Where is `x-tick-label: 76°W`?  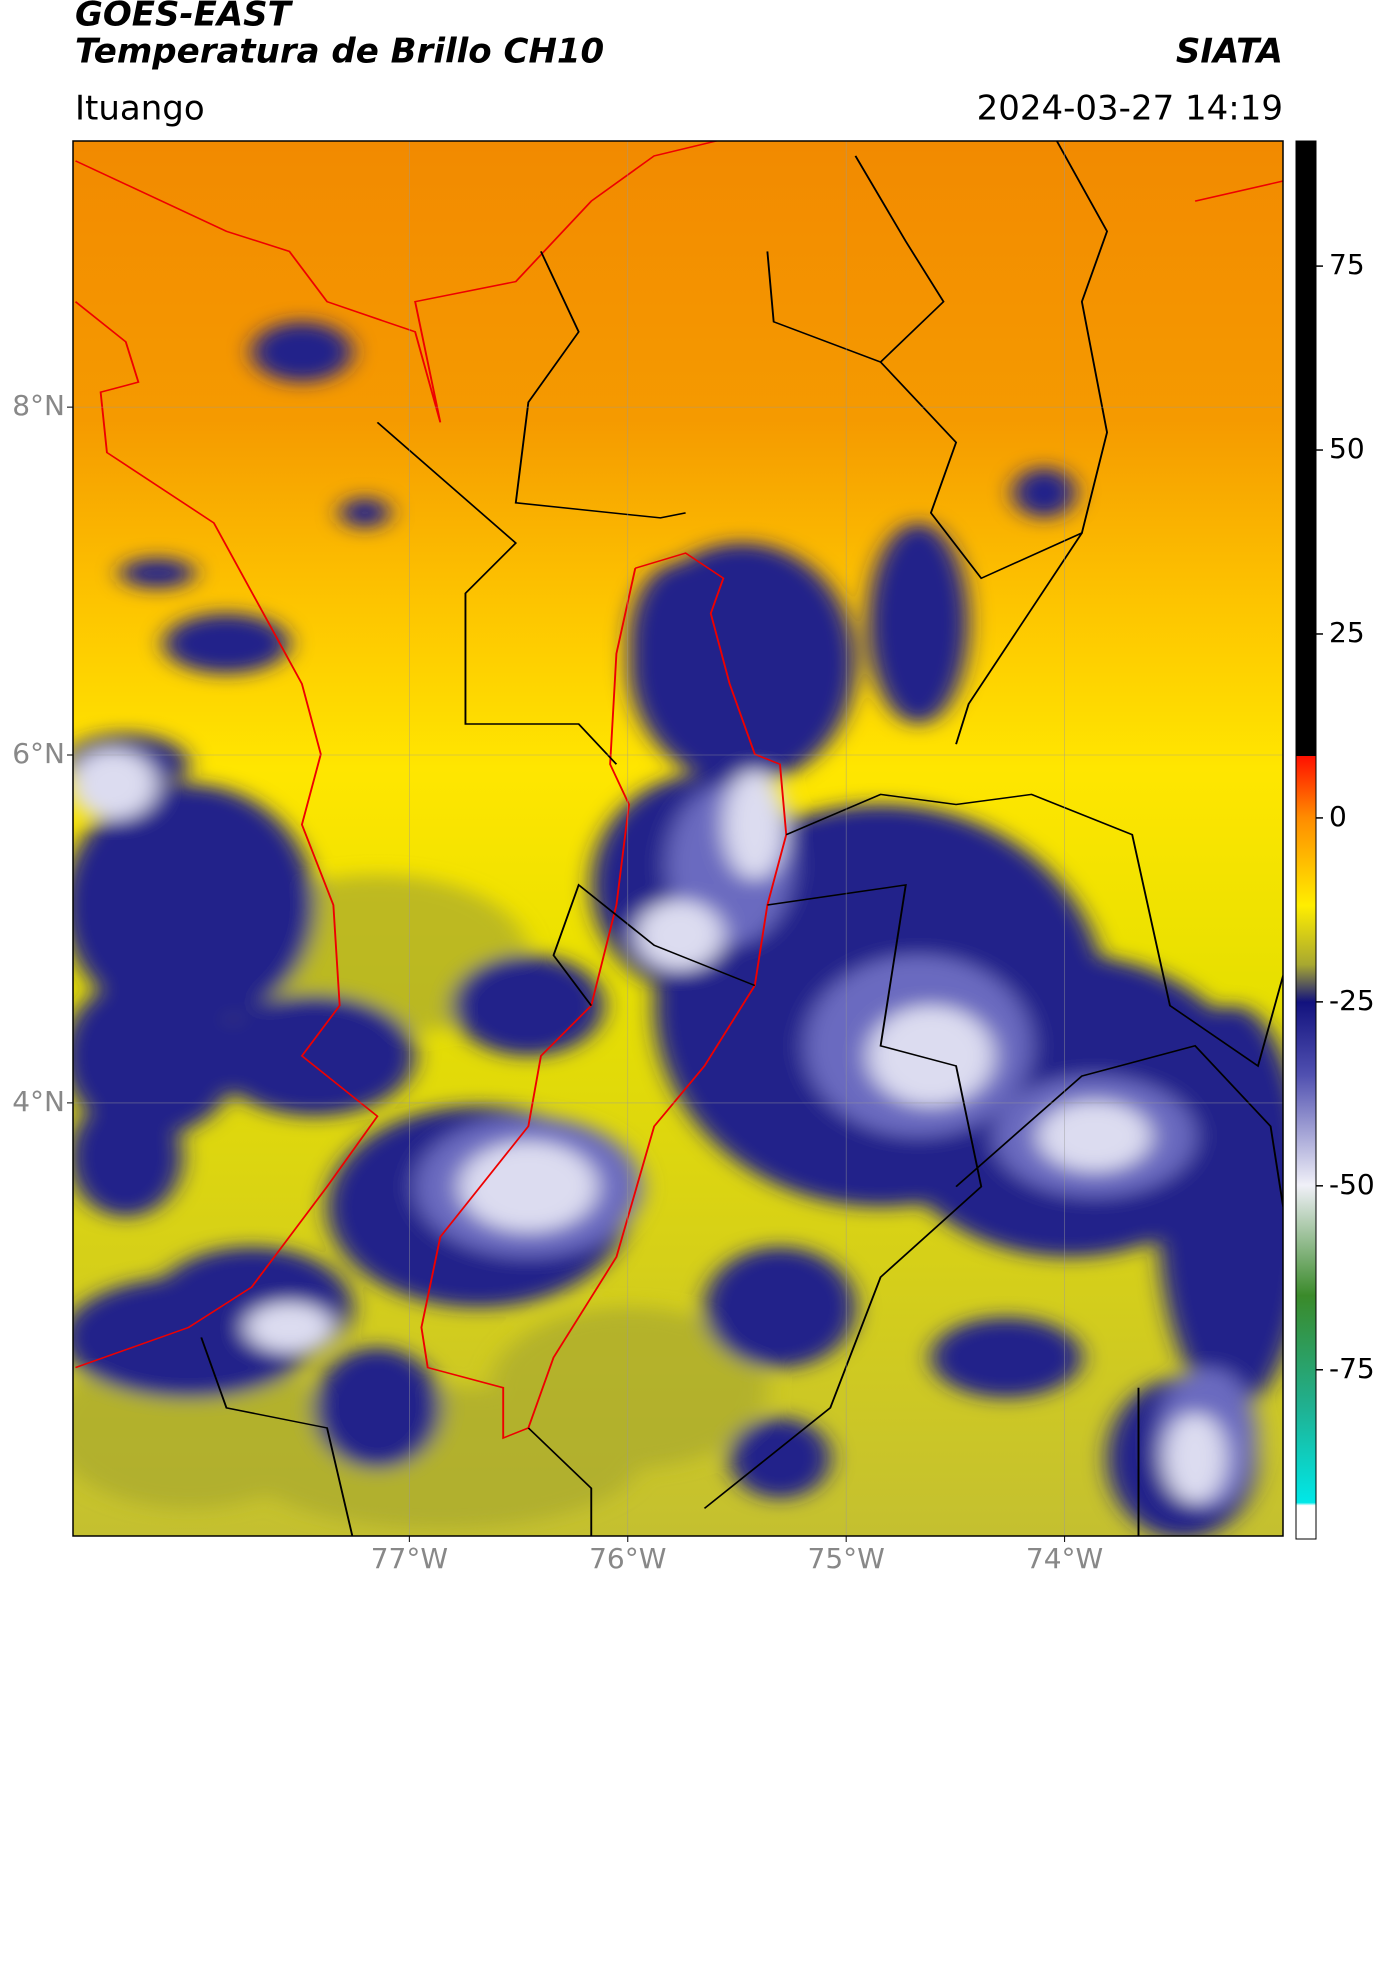
x-tick-label: 76°W is located at coordinates (627, 1558).